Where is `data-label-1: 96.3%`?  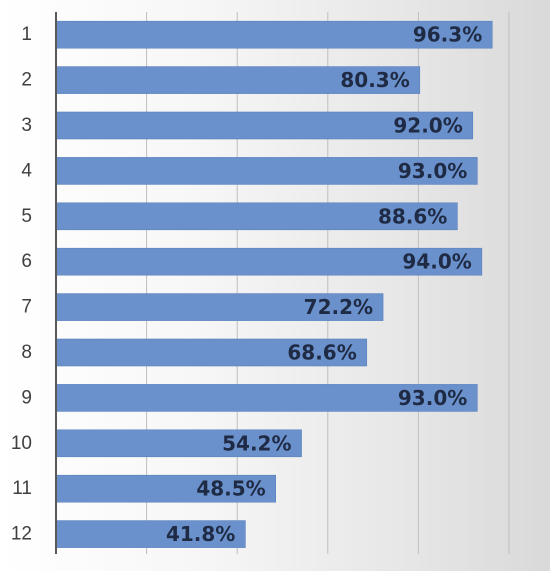 data-label-1: 96.3% is located at coordinates (447, 35).